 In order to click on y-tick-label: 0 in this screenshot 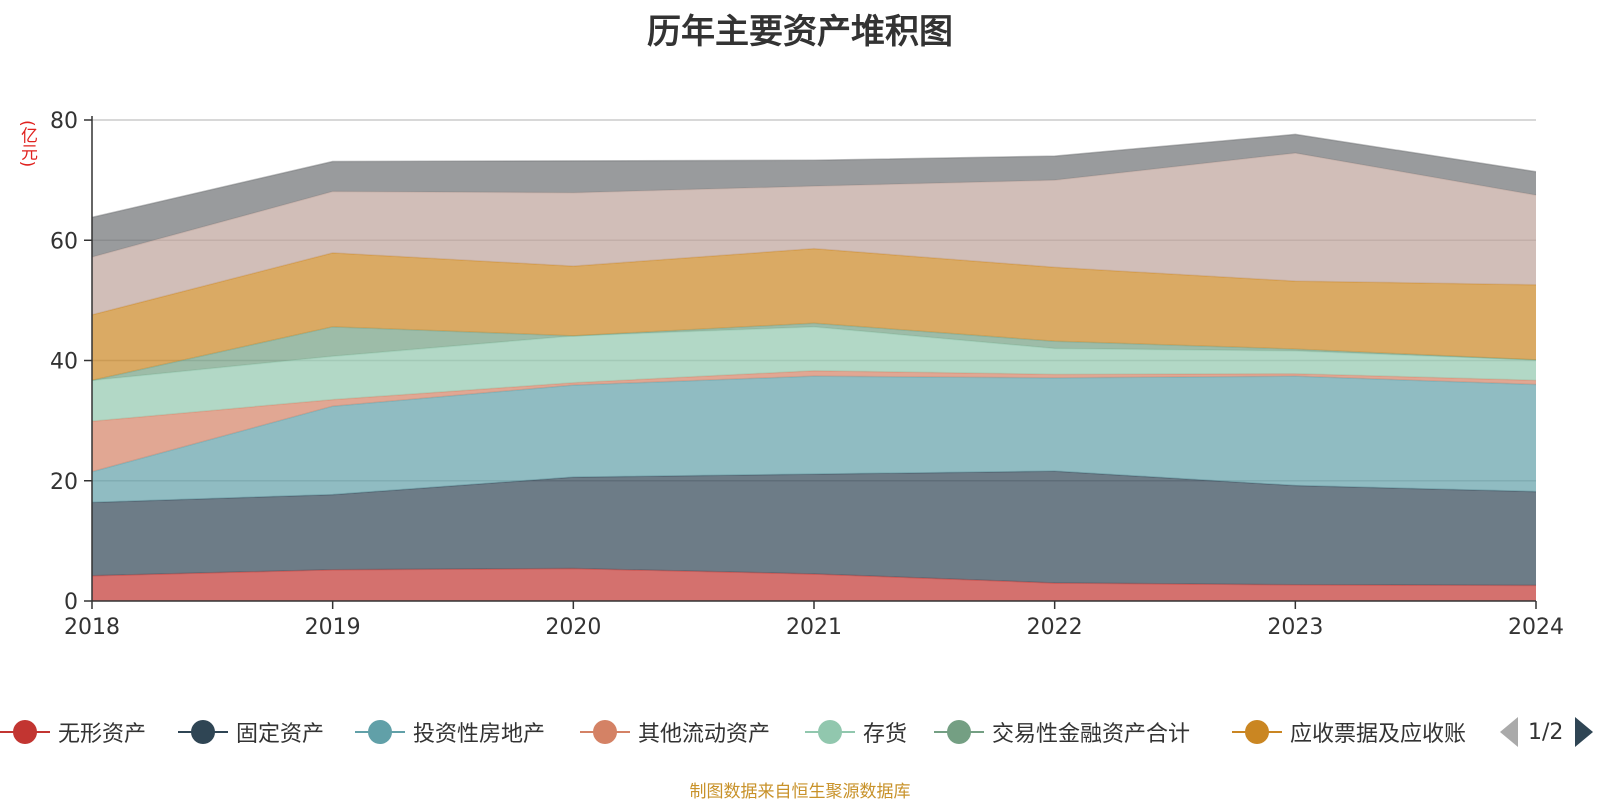, I will do `click(71, 602)`.